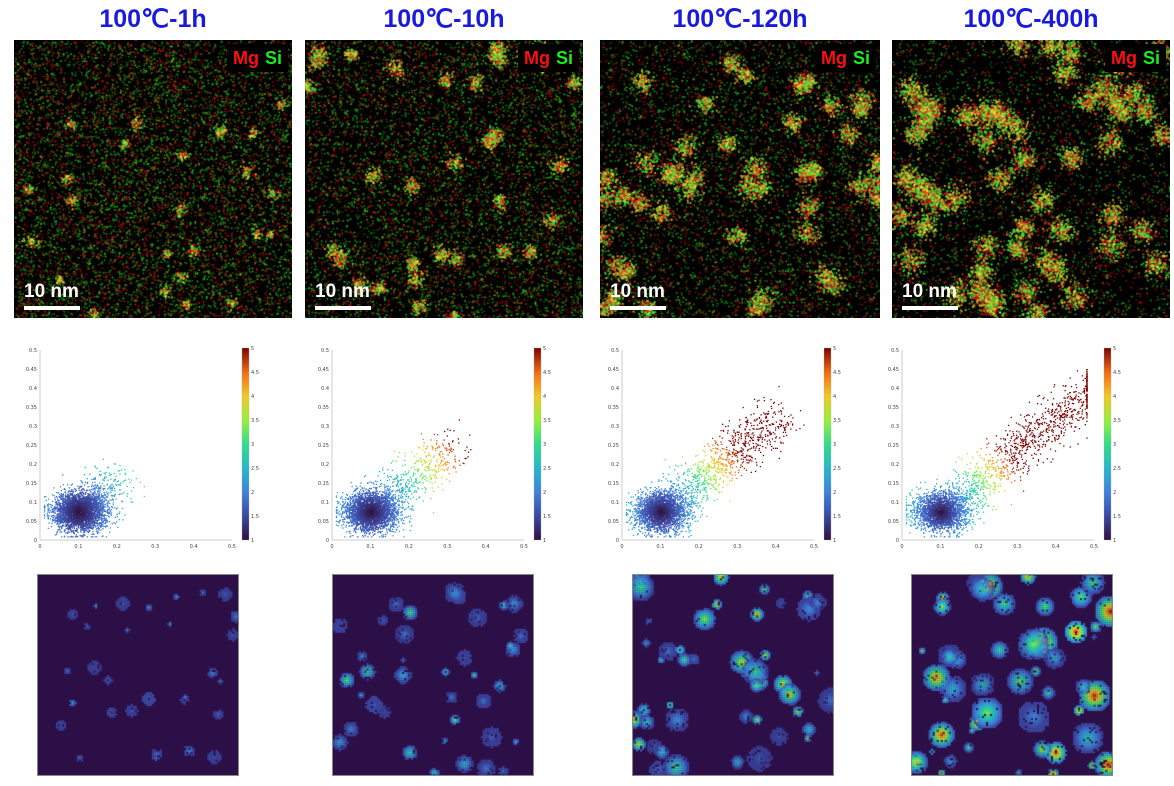  I want to click on y-tick-label: 0.15, so click(31, 484).